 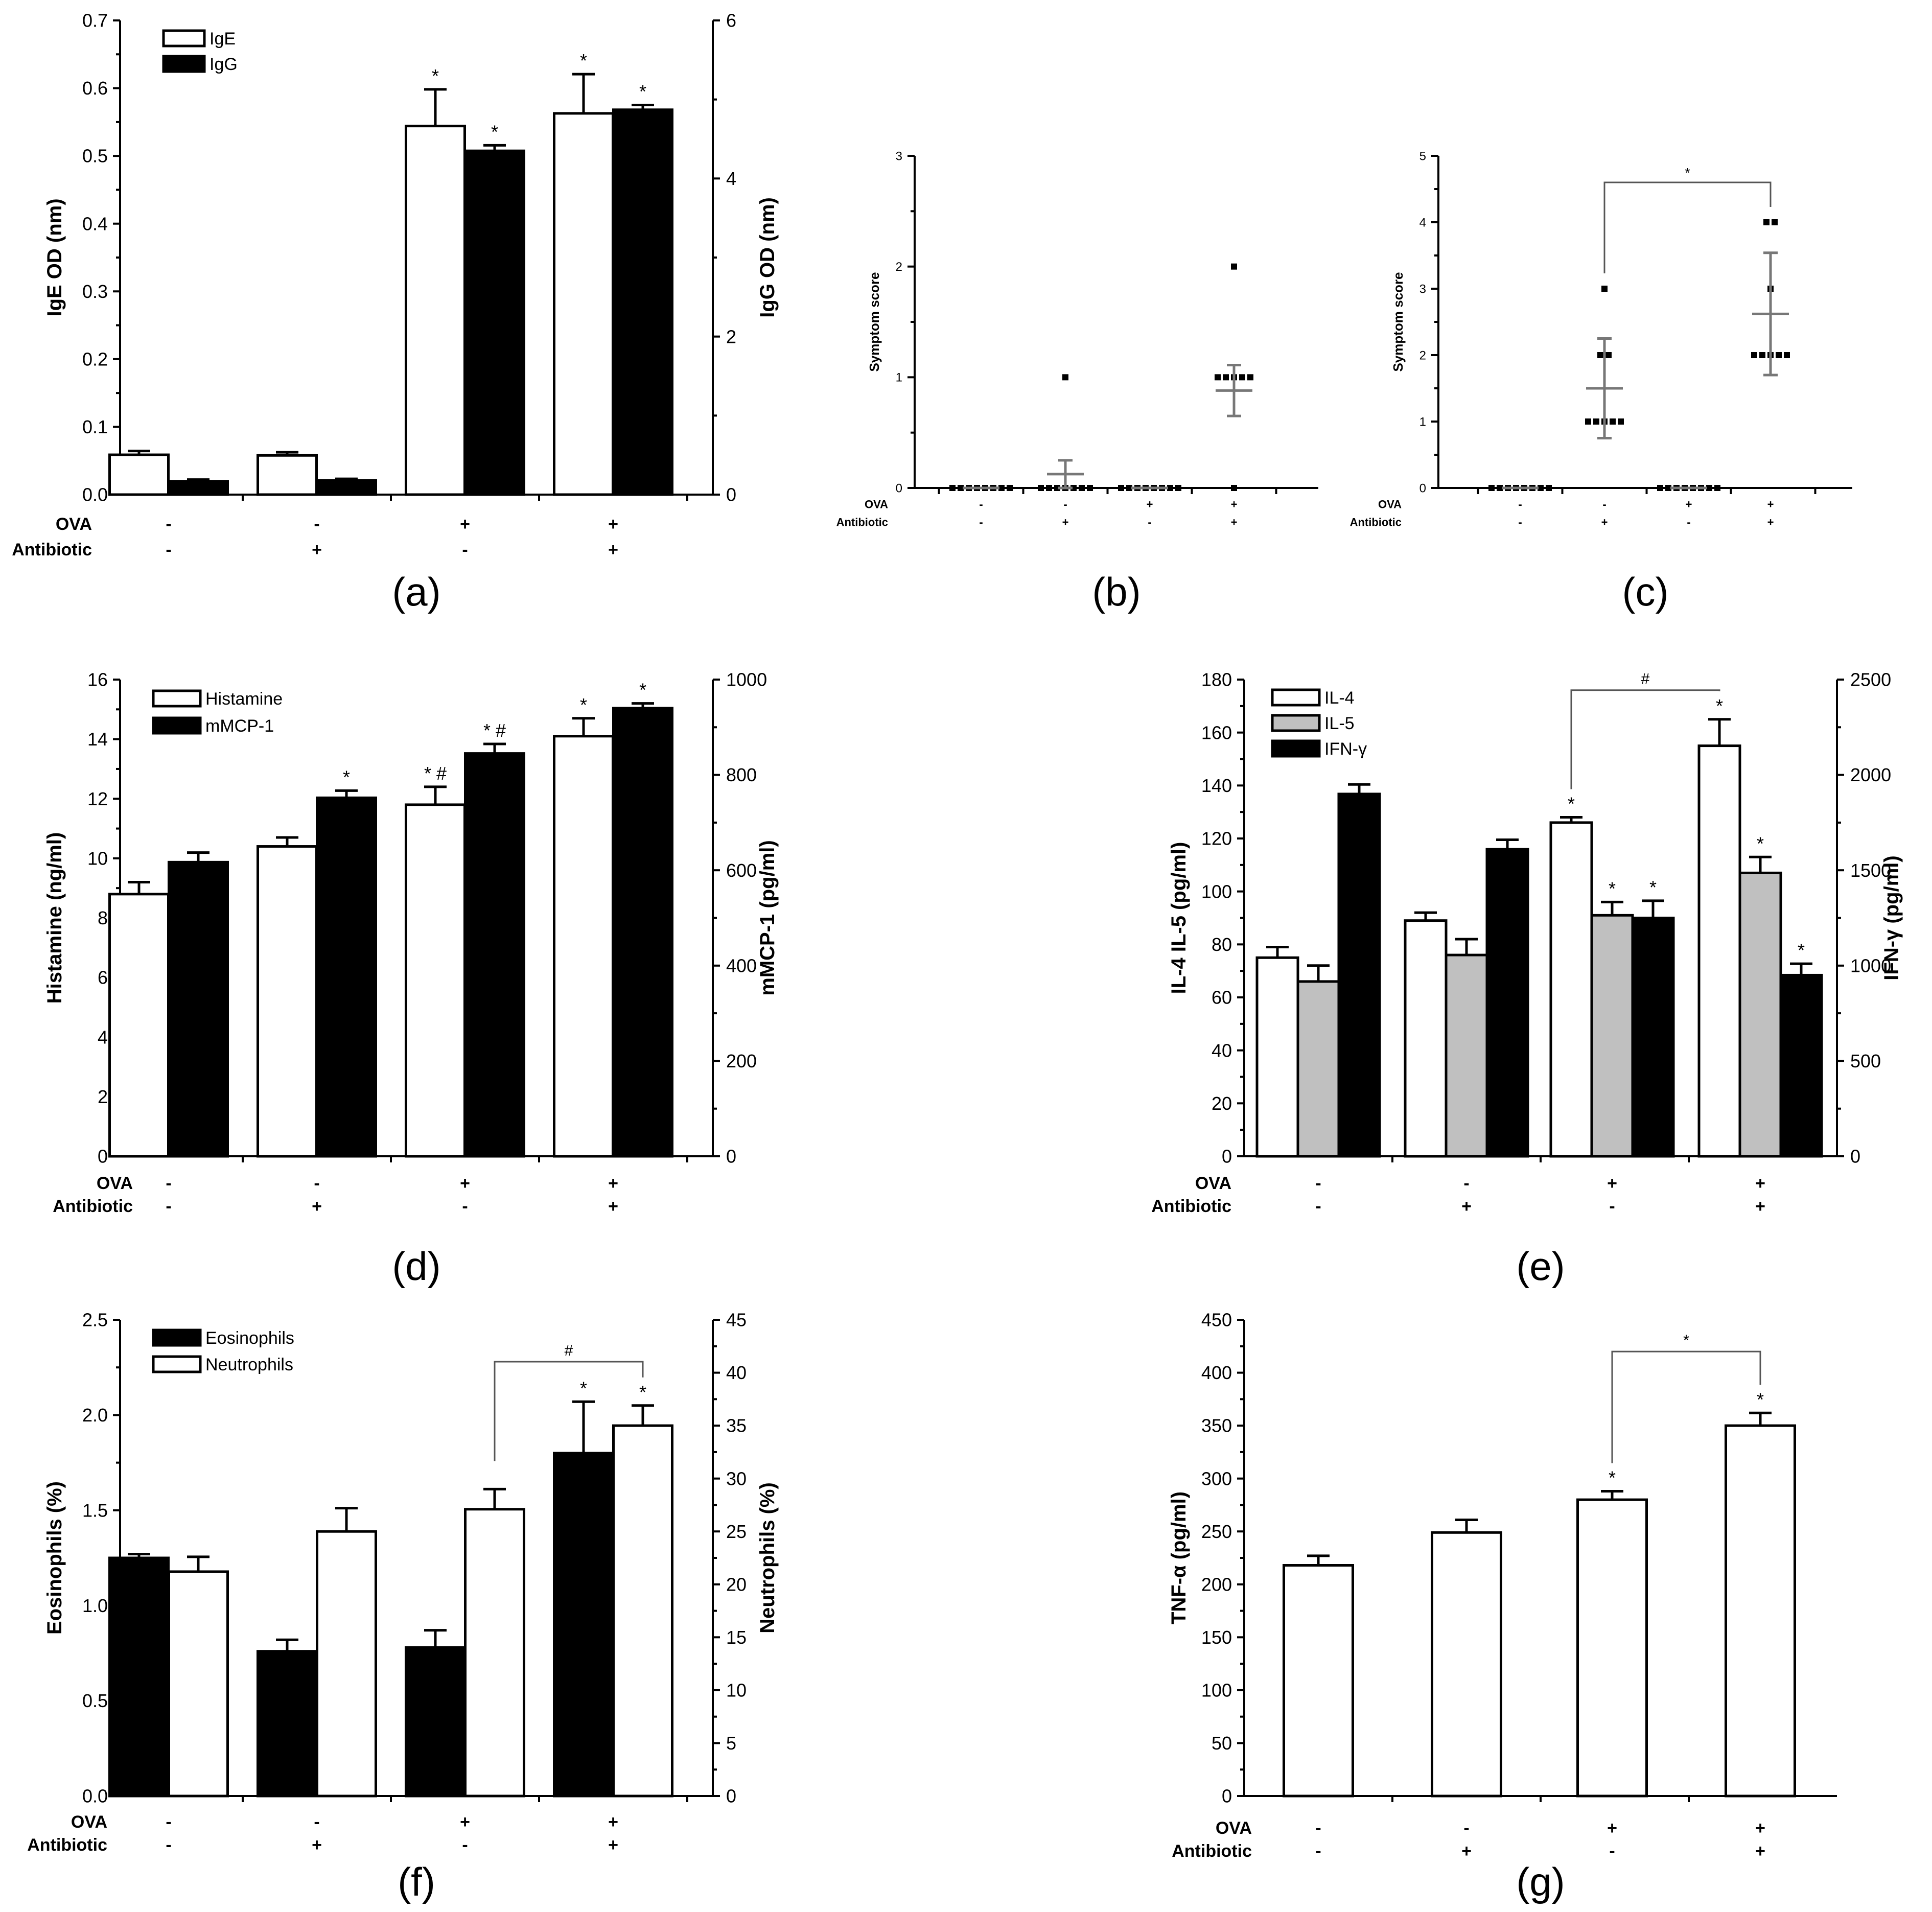 I want to click on bar-histamine, so click(x=435, y=980).